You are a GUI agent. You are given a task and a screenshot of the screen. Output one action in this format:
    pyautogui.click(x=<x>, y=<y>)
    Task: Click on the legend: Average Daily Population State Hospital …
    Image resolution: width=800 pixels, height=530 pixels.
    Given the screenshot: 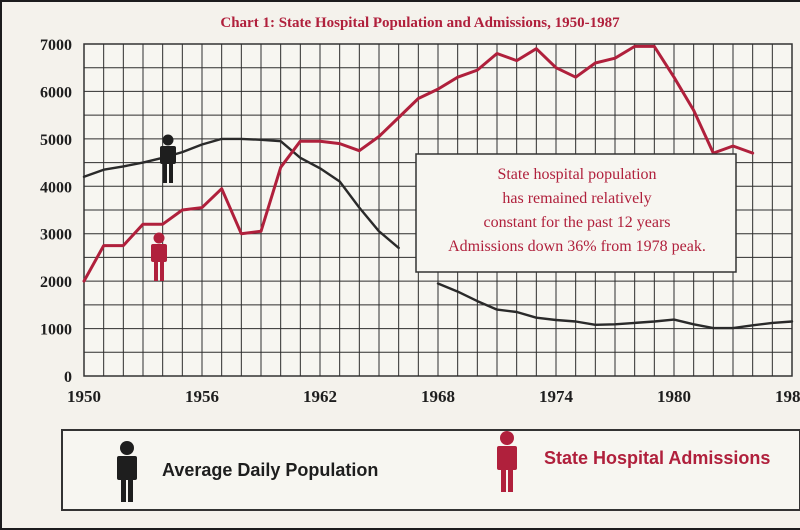 What is the action you would take?
    pyautogui.click(x=430, y=470)
    